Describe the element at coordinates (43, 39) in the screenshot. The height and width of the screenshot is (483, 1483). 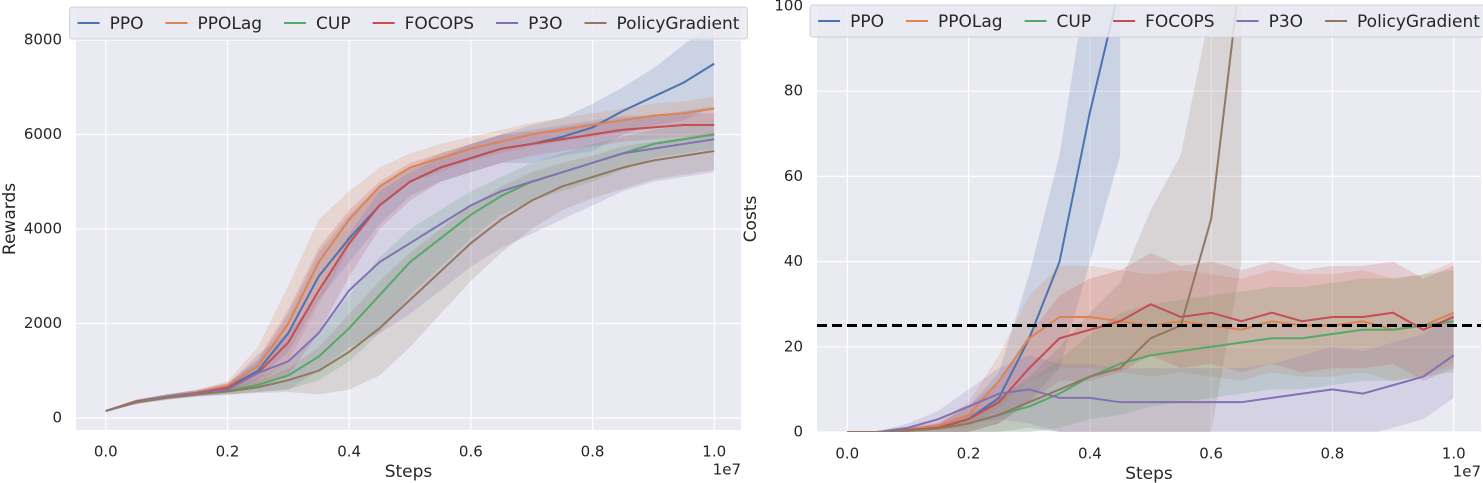
I see `y-tick-label: 8000` at that location.